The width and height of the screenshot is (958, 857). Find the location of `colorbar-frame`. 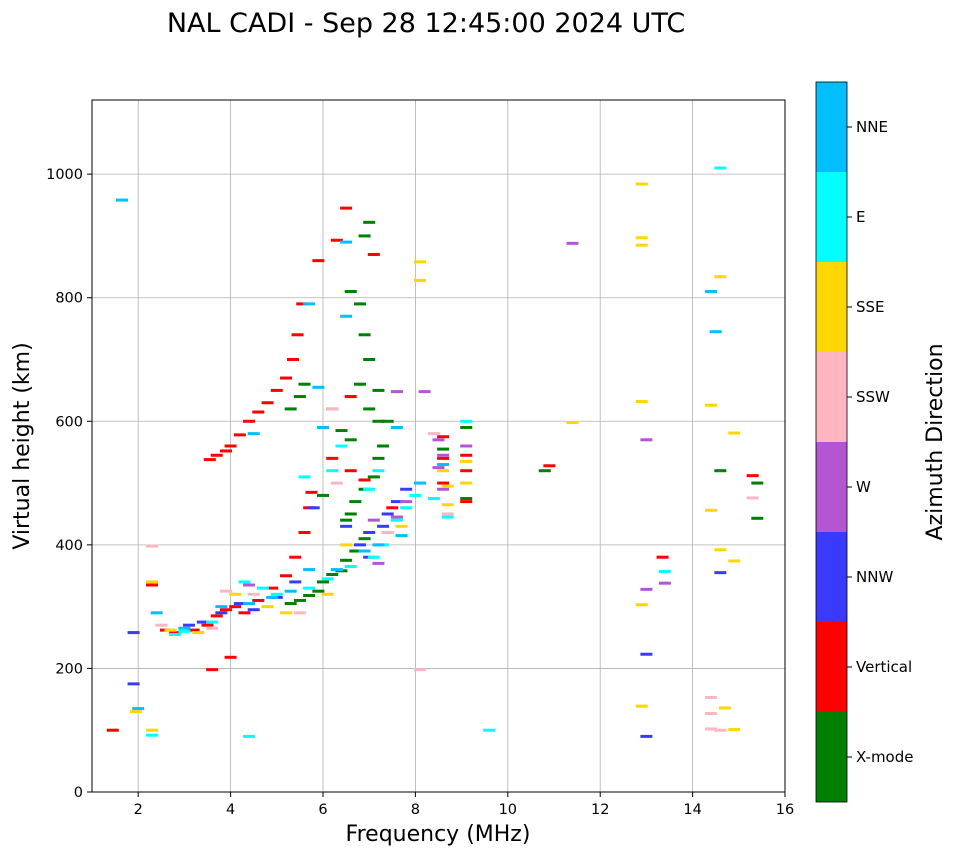

colorbar-frame is located at coordinates (831, 442).